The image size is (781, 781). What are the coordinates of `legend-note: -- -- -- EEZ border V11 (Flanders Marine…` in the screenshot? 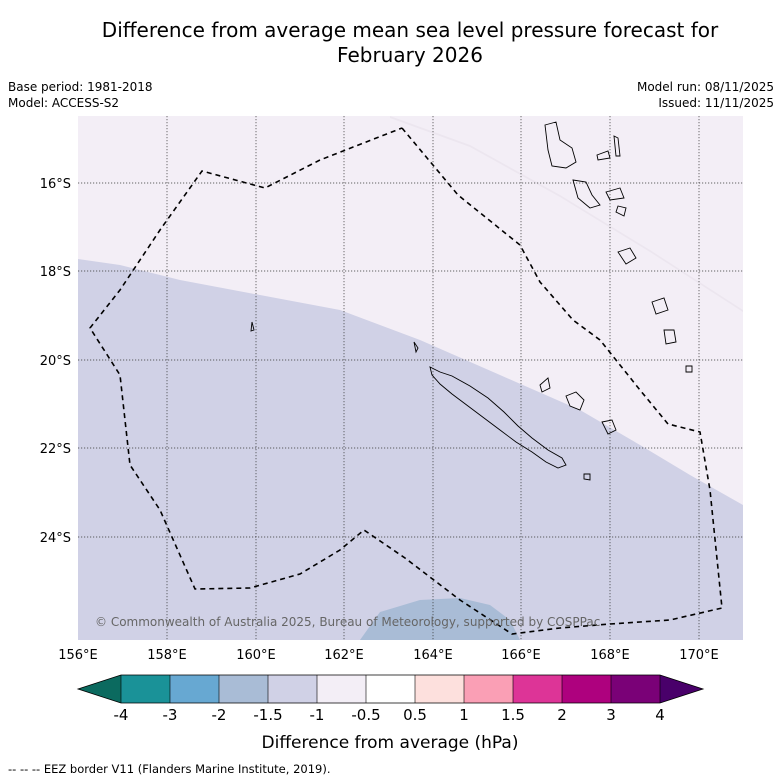 It's located at (169, 769).